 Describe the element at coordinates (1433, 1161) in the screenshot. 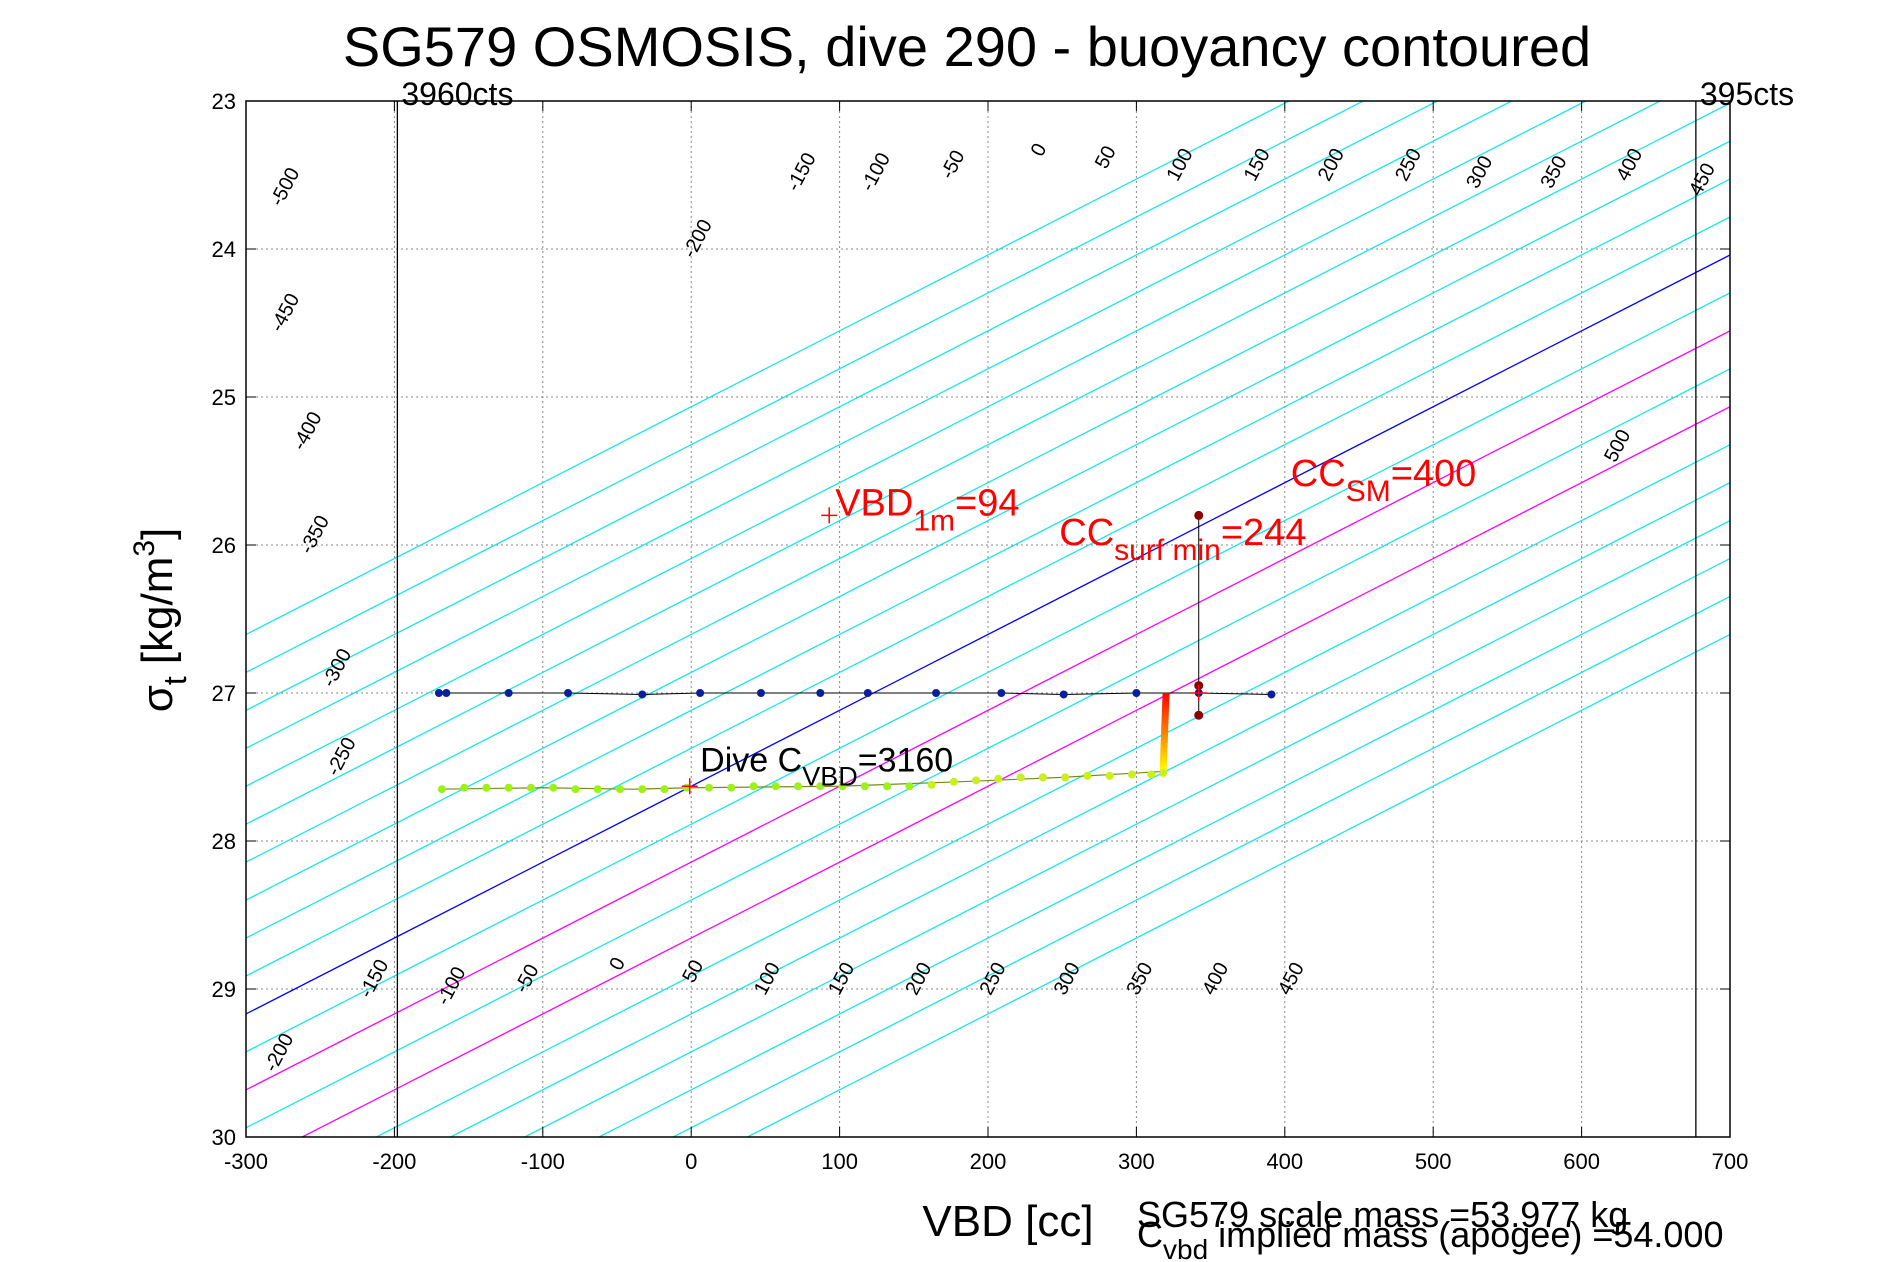

I see `x-tick-label: 500` at that location.